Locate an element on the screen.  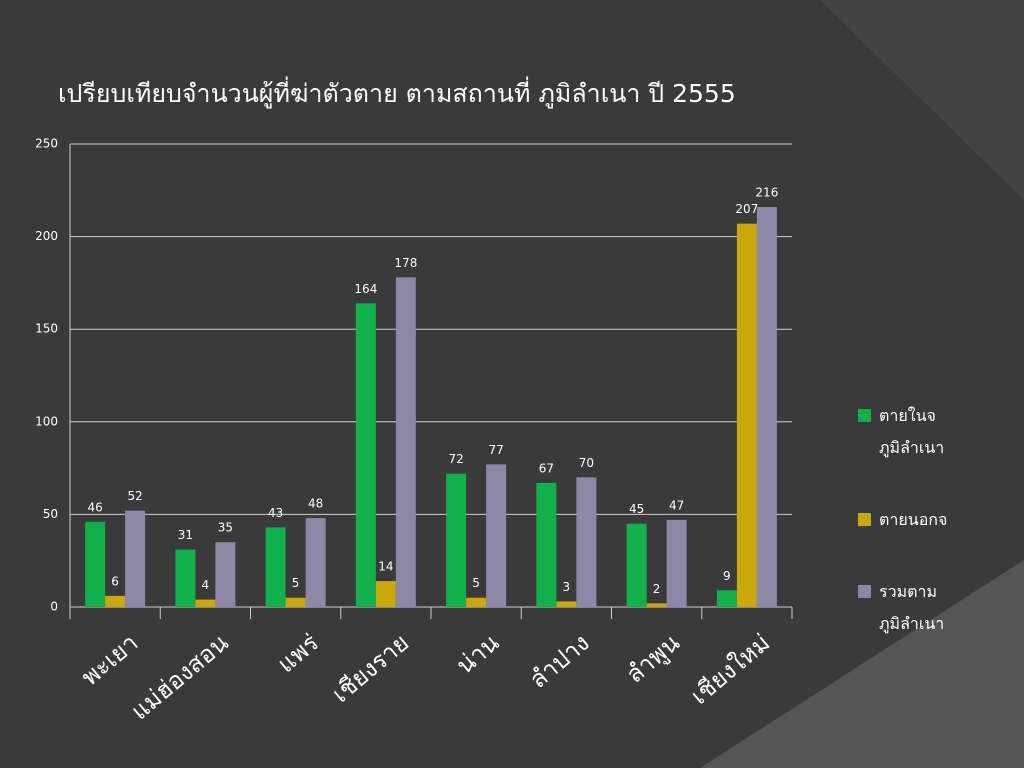
legend-item: รวมตาม ภูมิลำเนา is located at coordinates (913, 608).